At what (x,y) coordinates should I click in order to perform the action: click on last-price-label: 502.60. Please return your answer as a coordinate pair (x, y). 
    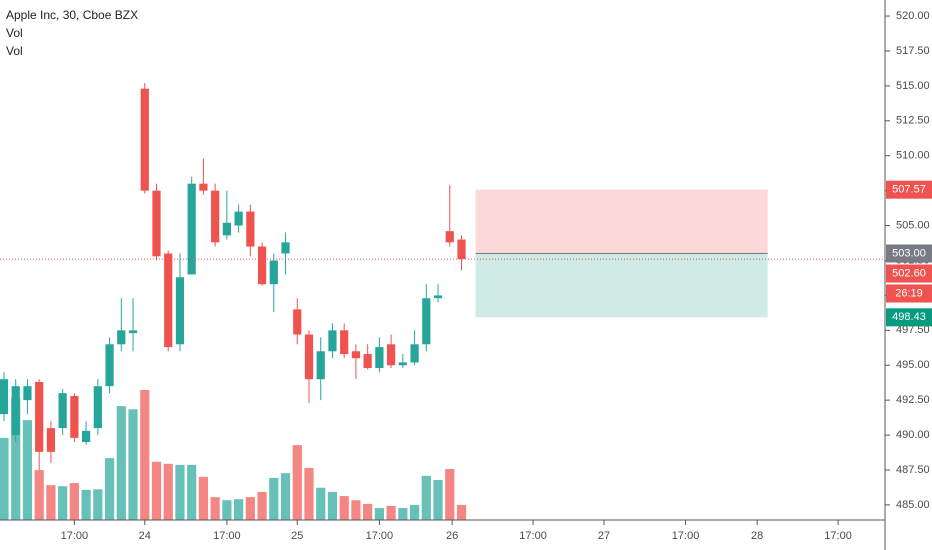
    Looking at the image, I should click on (909, 273).